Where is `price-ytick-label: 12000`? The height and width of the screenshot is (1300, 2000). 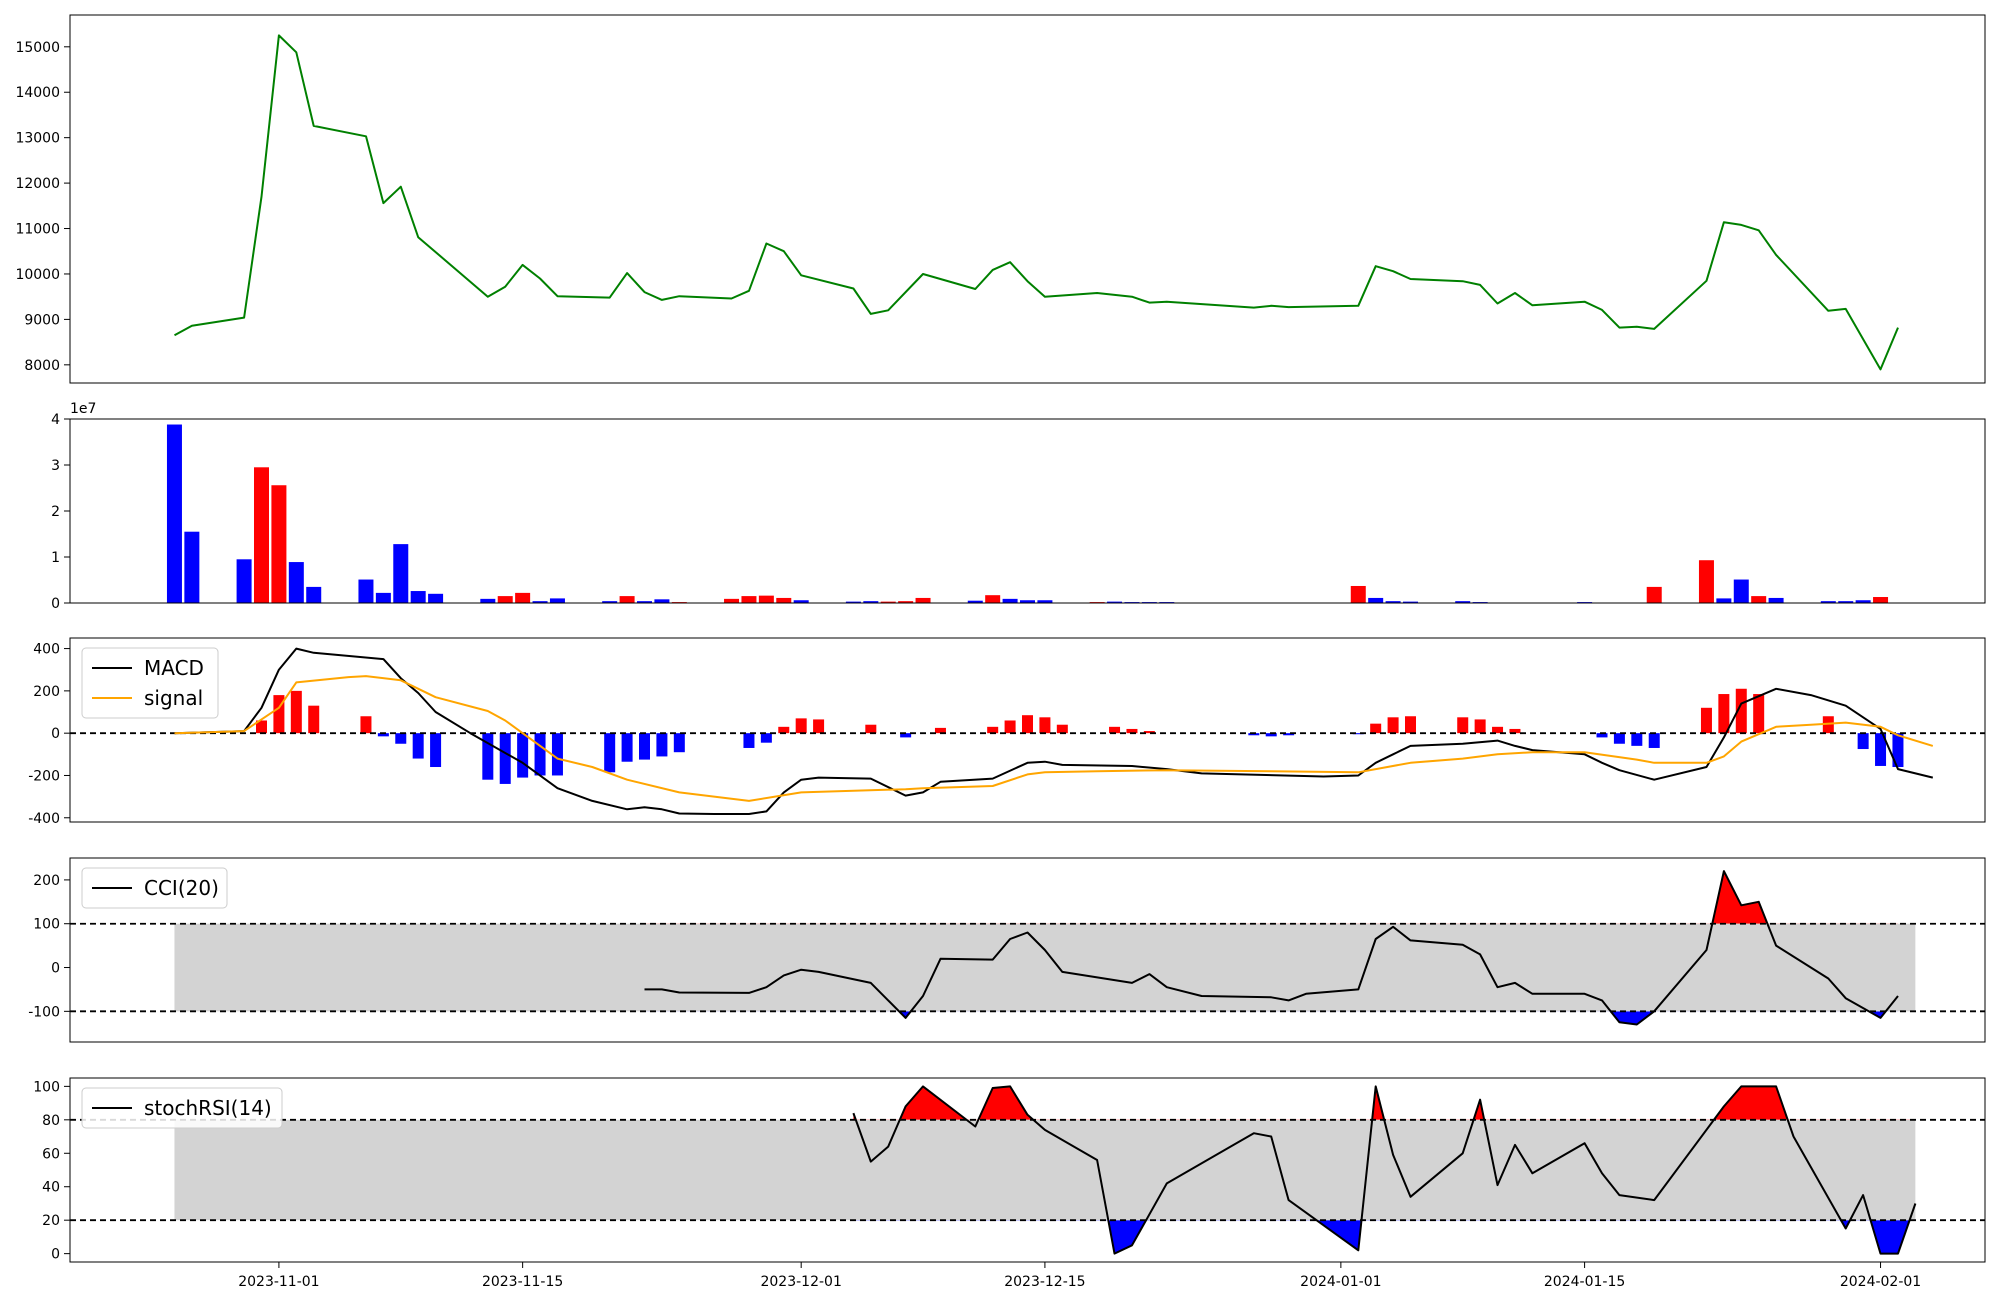 price-ytick-label: 12000 is located at coordinates (37, 184).